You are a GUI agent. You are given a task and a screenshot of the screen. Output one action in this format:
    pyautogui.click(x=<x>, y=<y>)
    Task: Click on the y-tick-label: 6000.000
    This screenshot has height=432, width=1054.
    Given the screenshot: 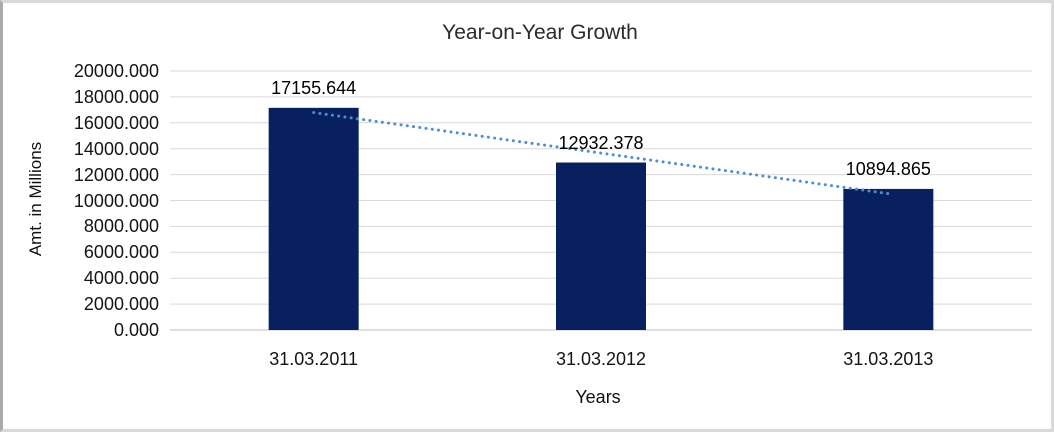 What is the action you would take?
    pyautogui.click(x=121, y=252)
    